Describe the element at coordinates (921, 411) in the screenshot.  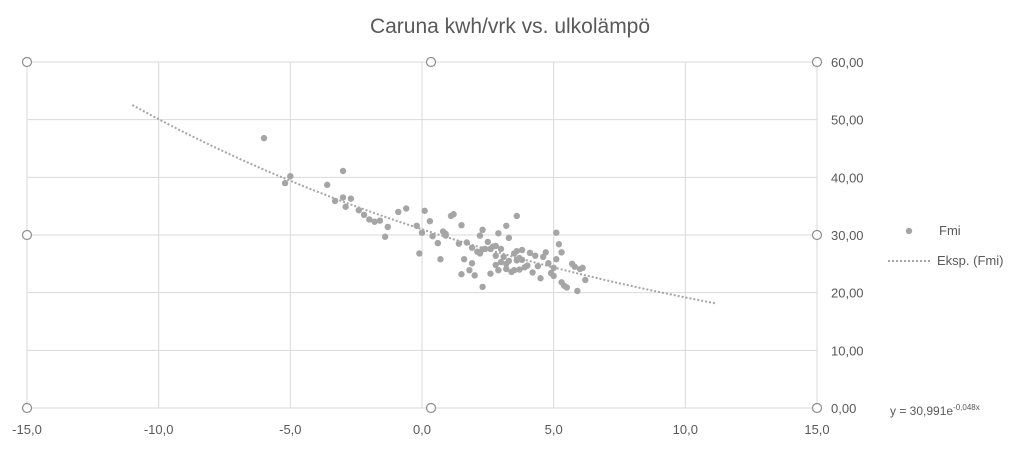
I see `equation-base: y = 30,991e` at that location.